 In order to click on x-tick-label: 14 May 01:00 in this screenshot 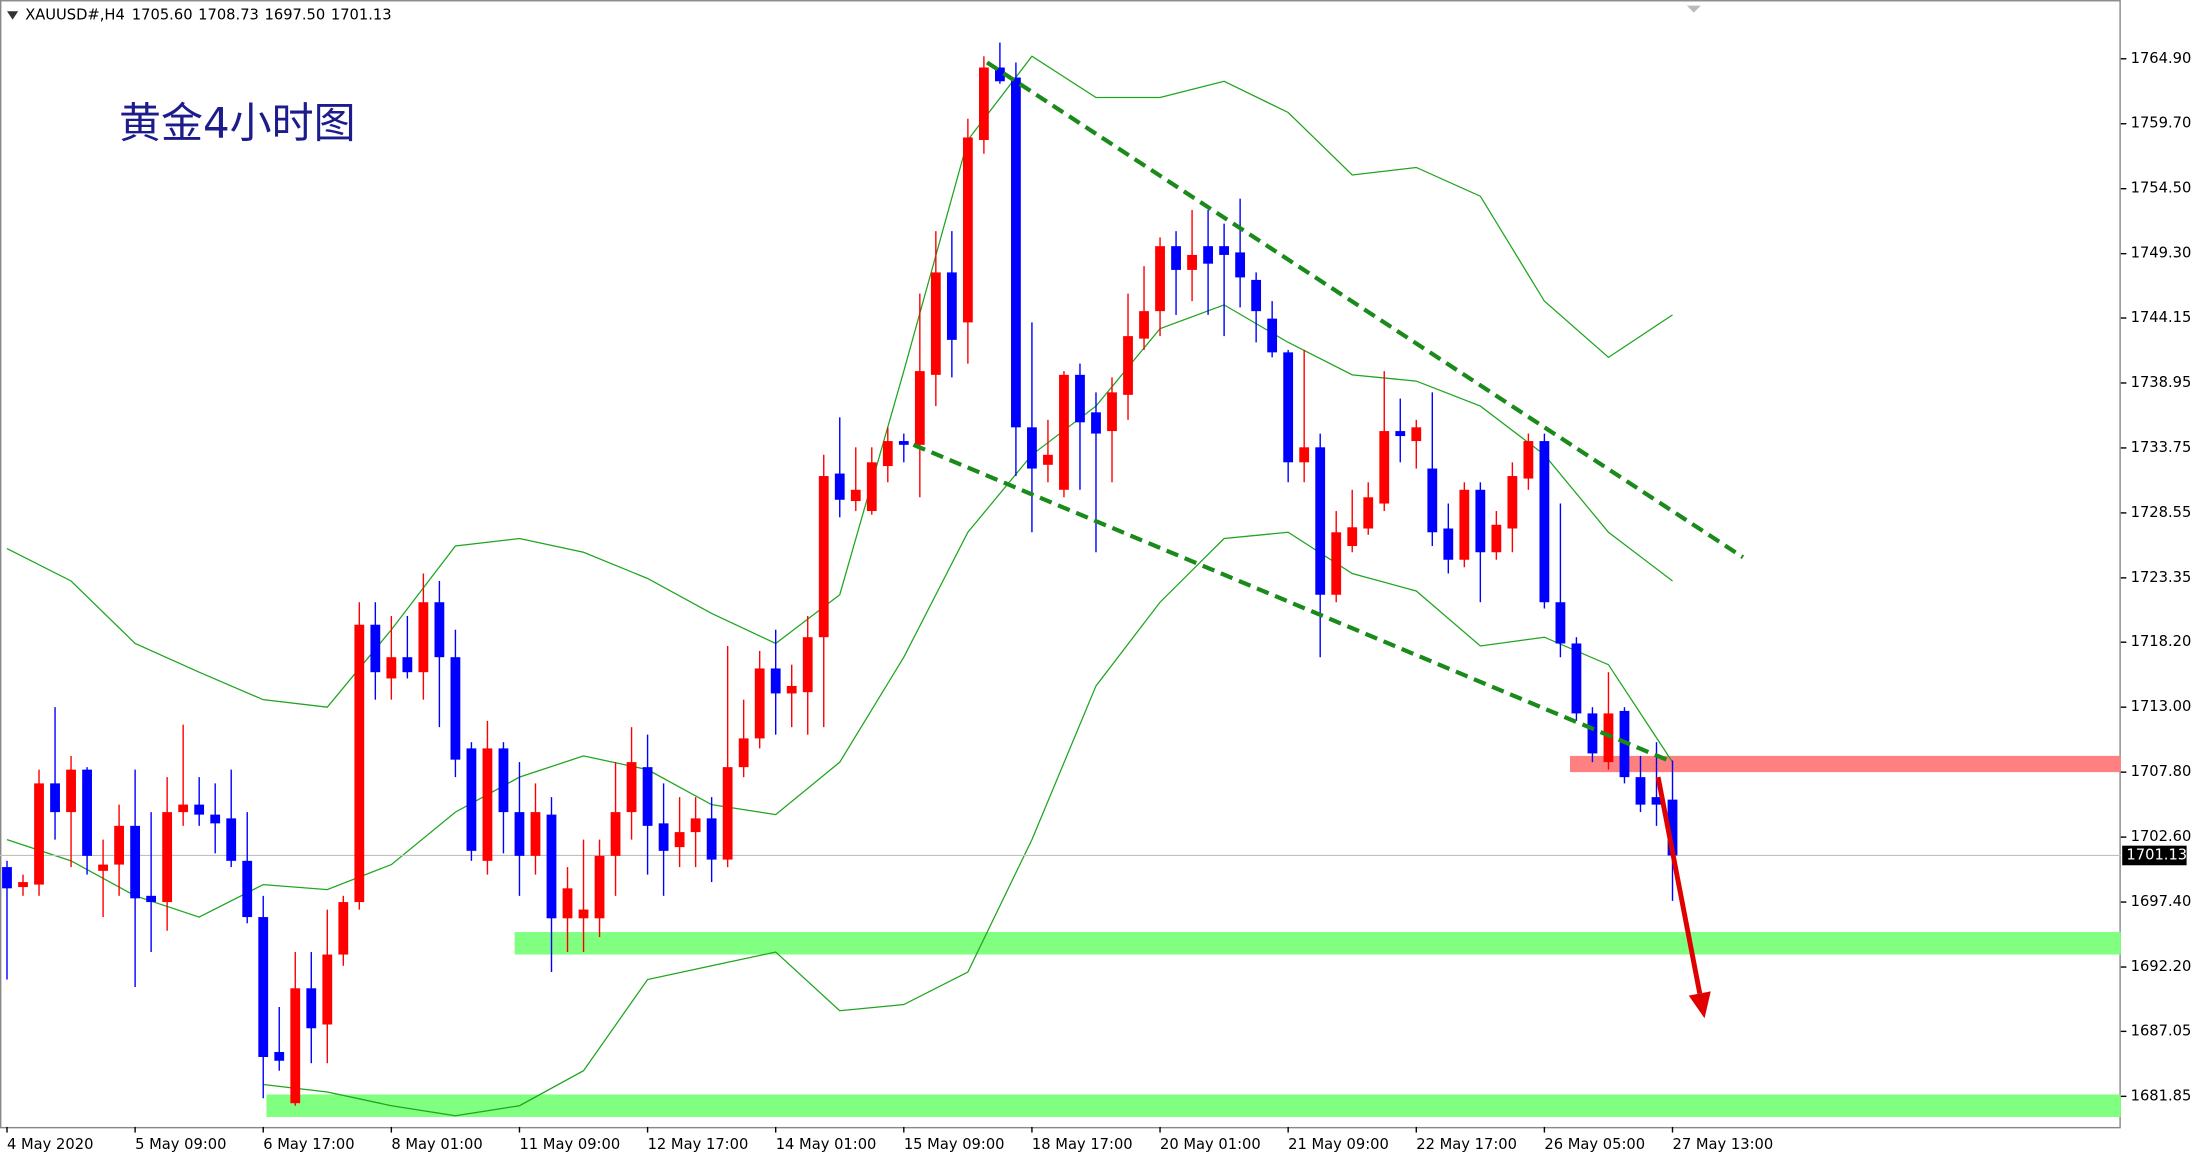, I will do `click(826, 1144)`.